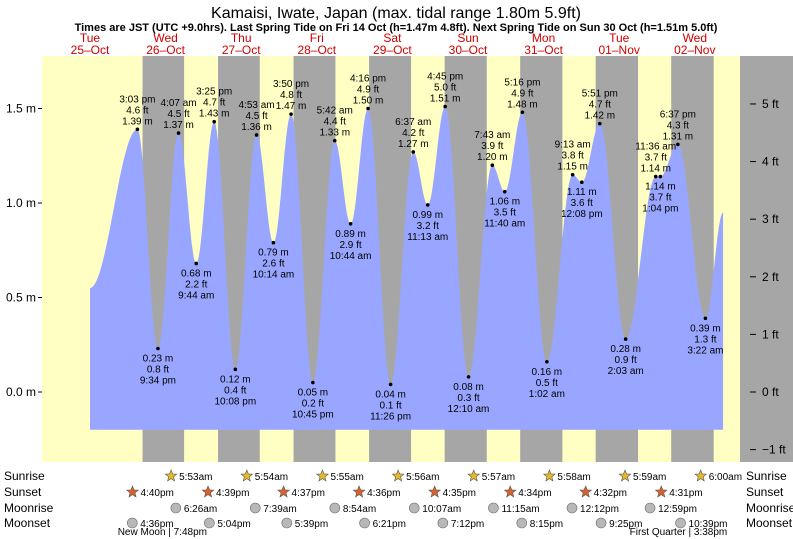 Image resolution: width=793 pixels, height=539 pixels. I want to click on tide-time-label: 9:13 am, so click(573, 145).